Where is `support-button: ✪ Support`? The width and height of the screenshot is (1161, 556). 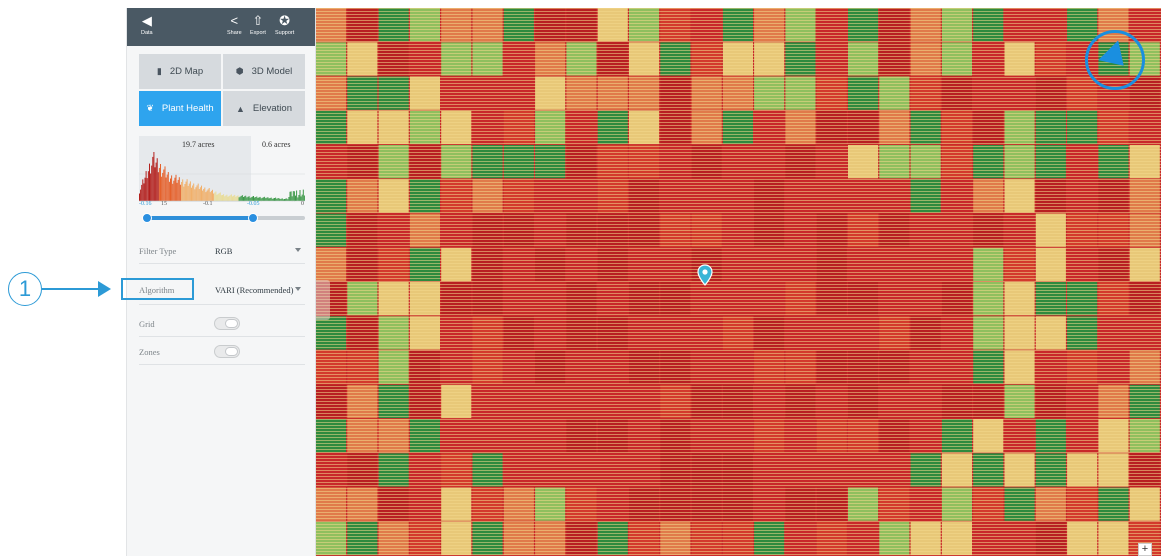 support-button: ✪ Support is located at coordinates (284, 24).